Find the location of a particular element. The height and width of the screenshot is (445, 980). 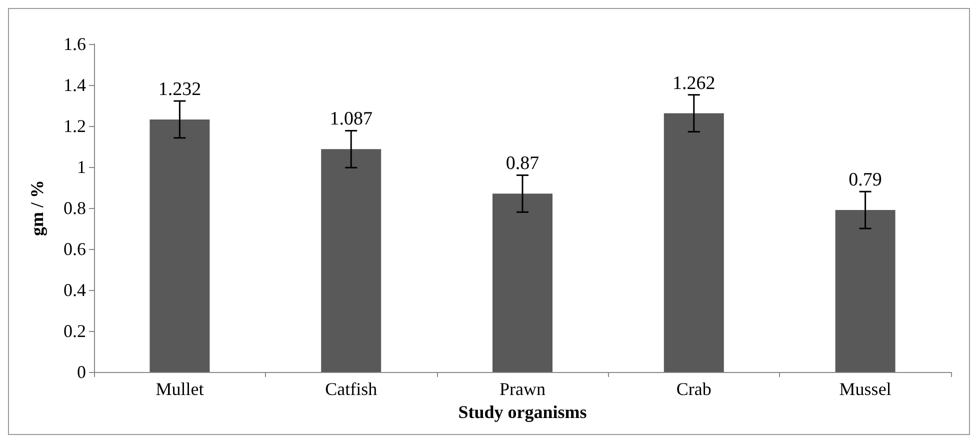

x-tick-label: Catfish is located at coordinates (351, 389).